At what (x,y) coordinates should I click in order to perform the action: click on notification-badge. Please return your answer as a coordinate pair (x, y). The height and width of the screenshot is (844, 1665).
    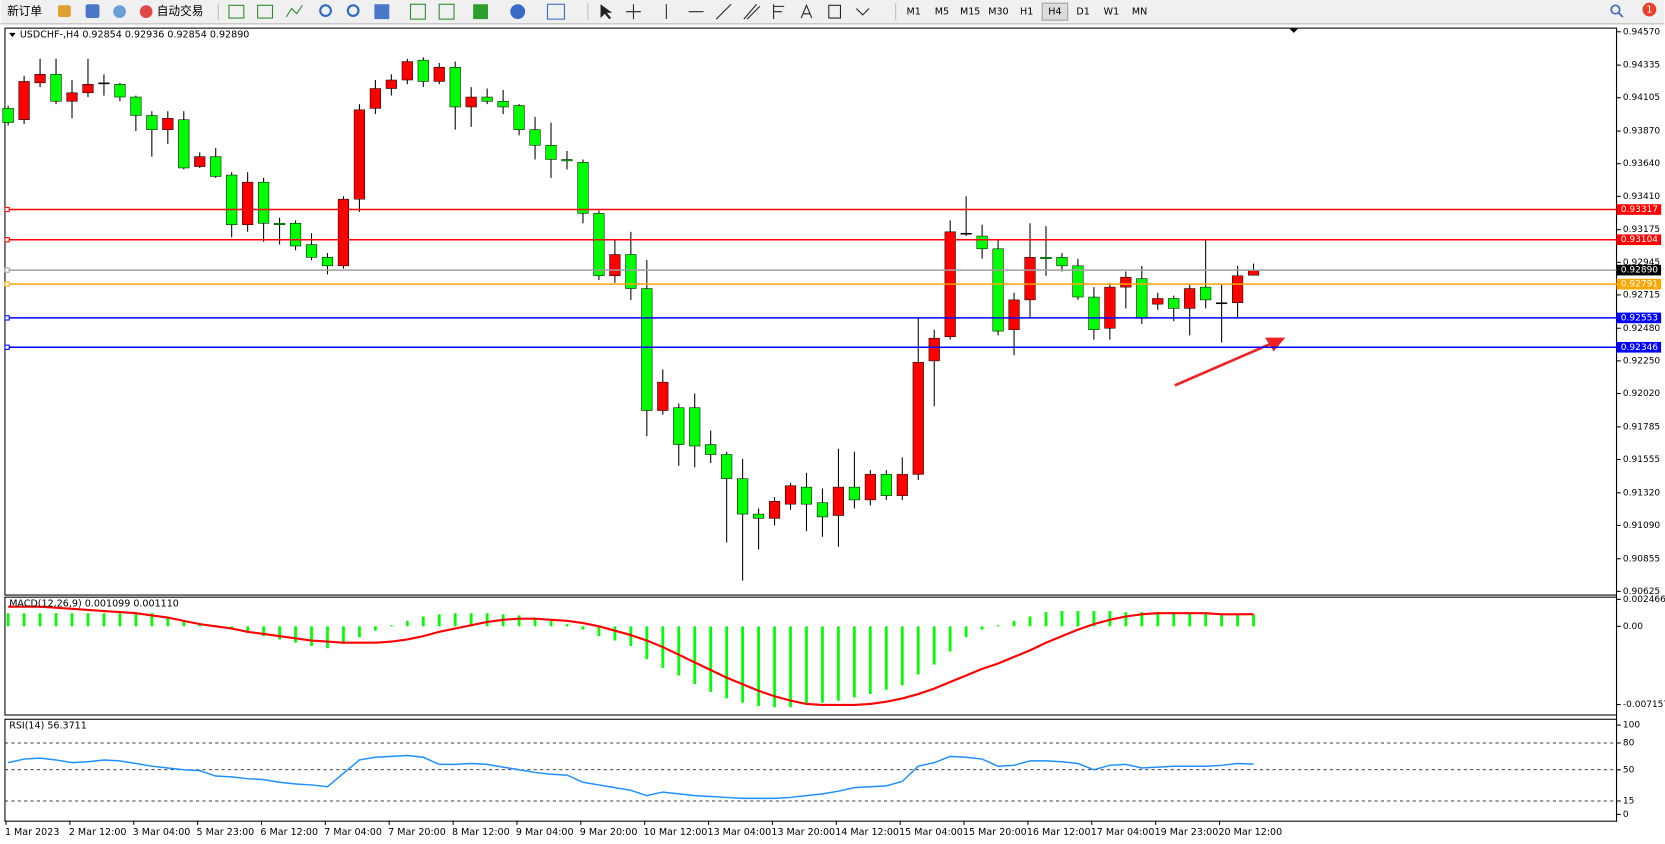
    Looking at the image, I should click on (1649, 9).